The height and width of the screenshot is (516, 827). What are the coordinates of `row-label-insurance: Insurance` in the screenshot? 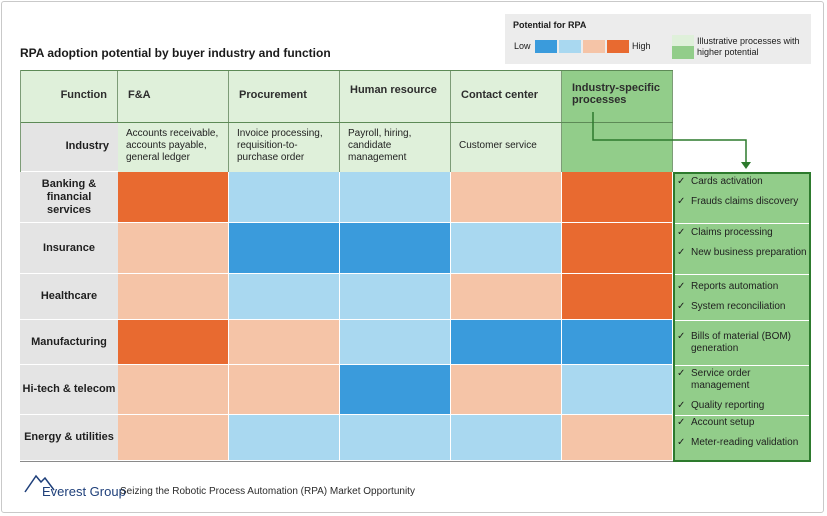 It's located at (69, 248).